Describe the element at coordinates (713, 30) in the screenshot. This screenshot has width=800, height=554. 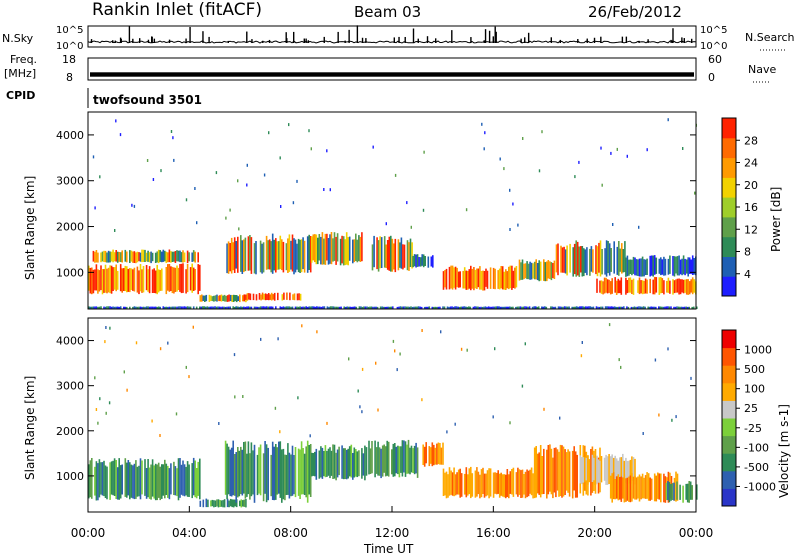
I see `nsky-tick-top-right: 10^5` at that location.